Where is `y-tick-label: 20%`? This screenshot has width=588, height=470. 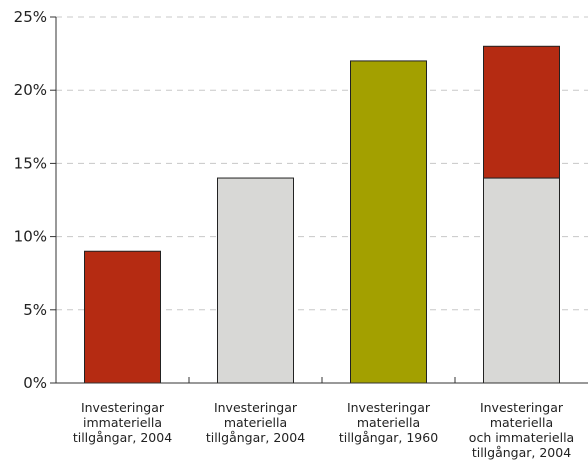
y-tick-label: 20% is located at coordinates (30, 90).